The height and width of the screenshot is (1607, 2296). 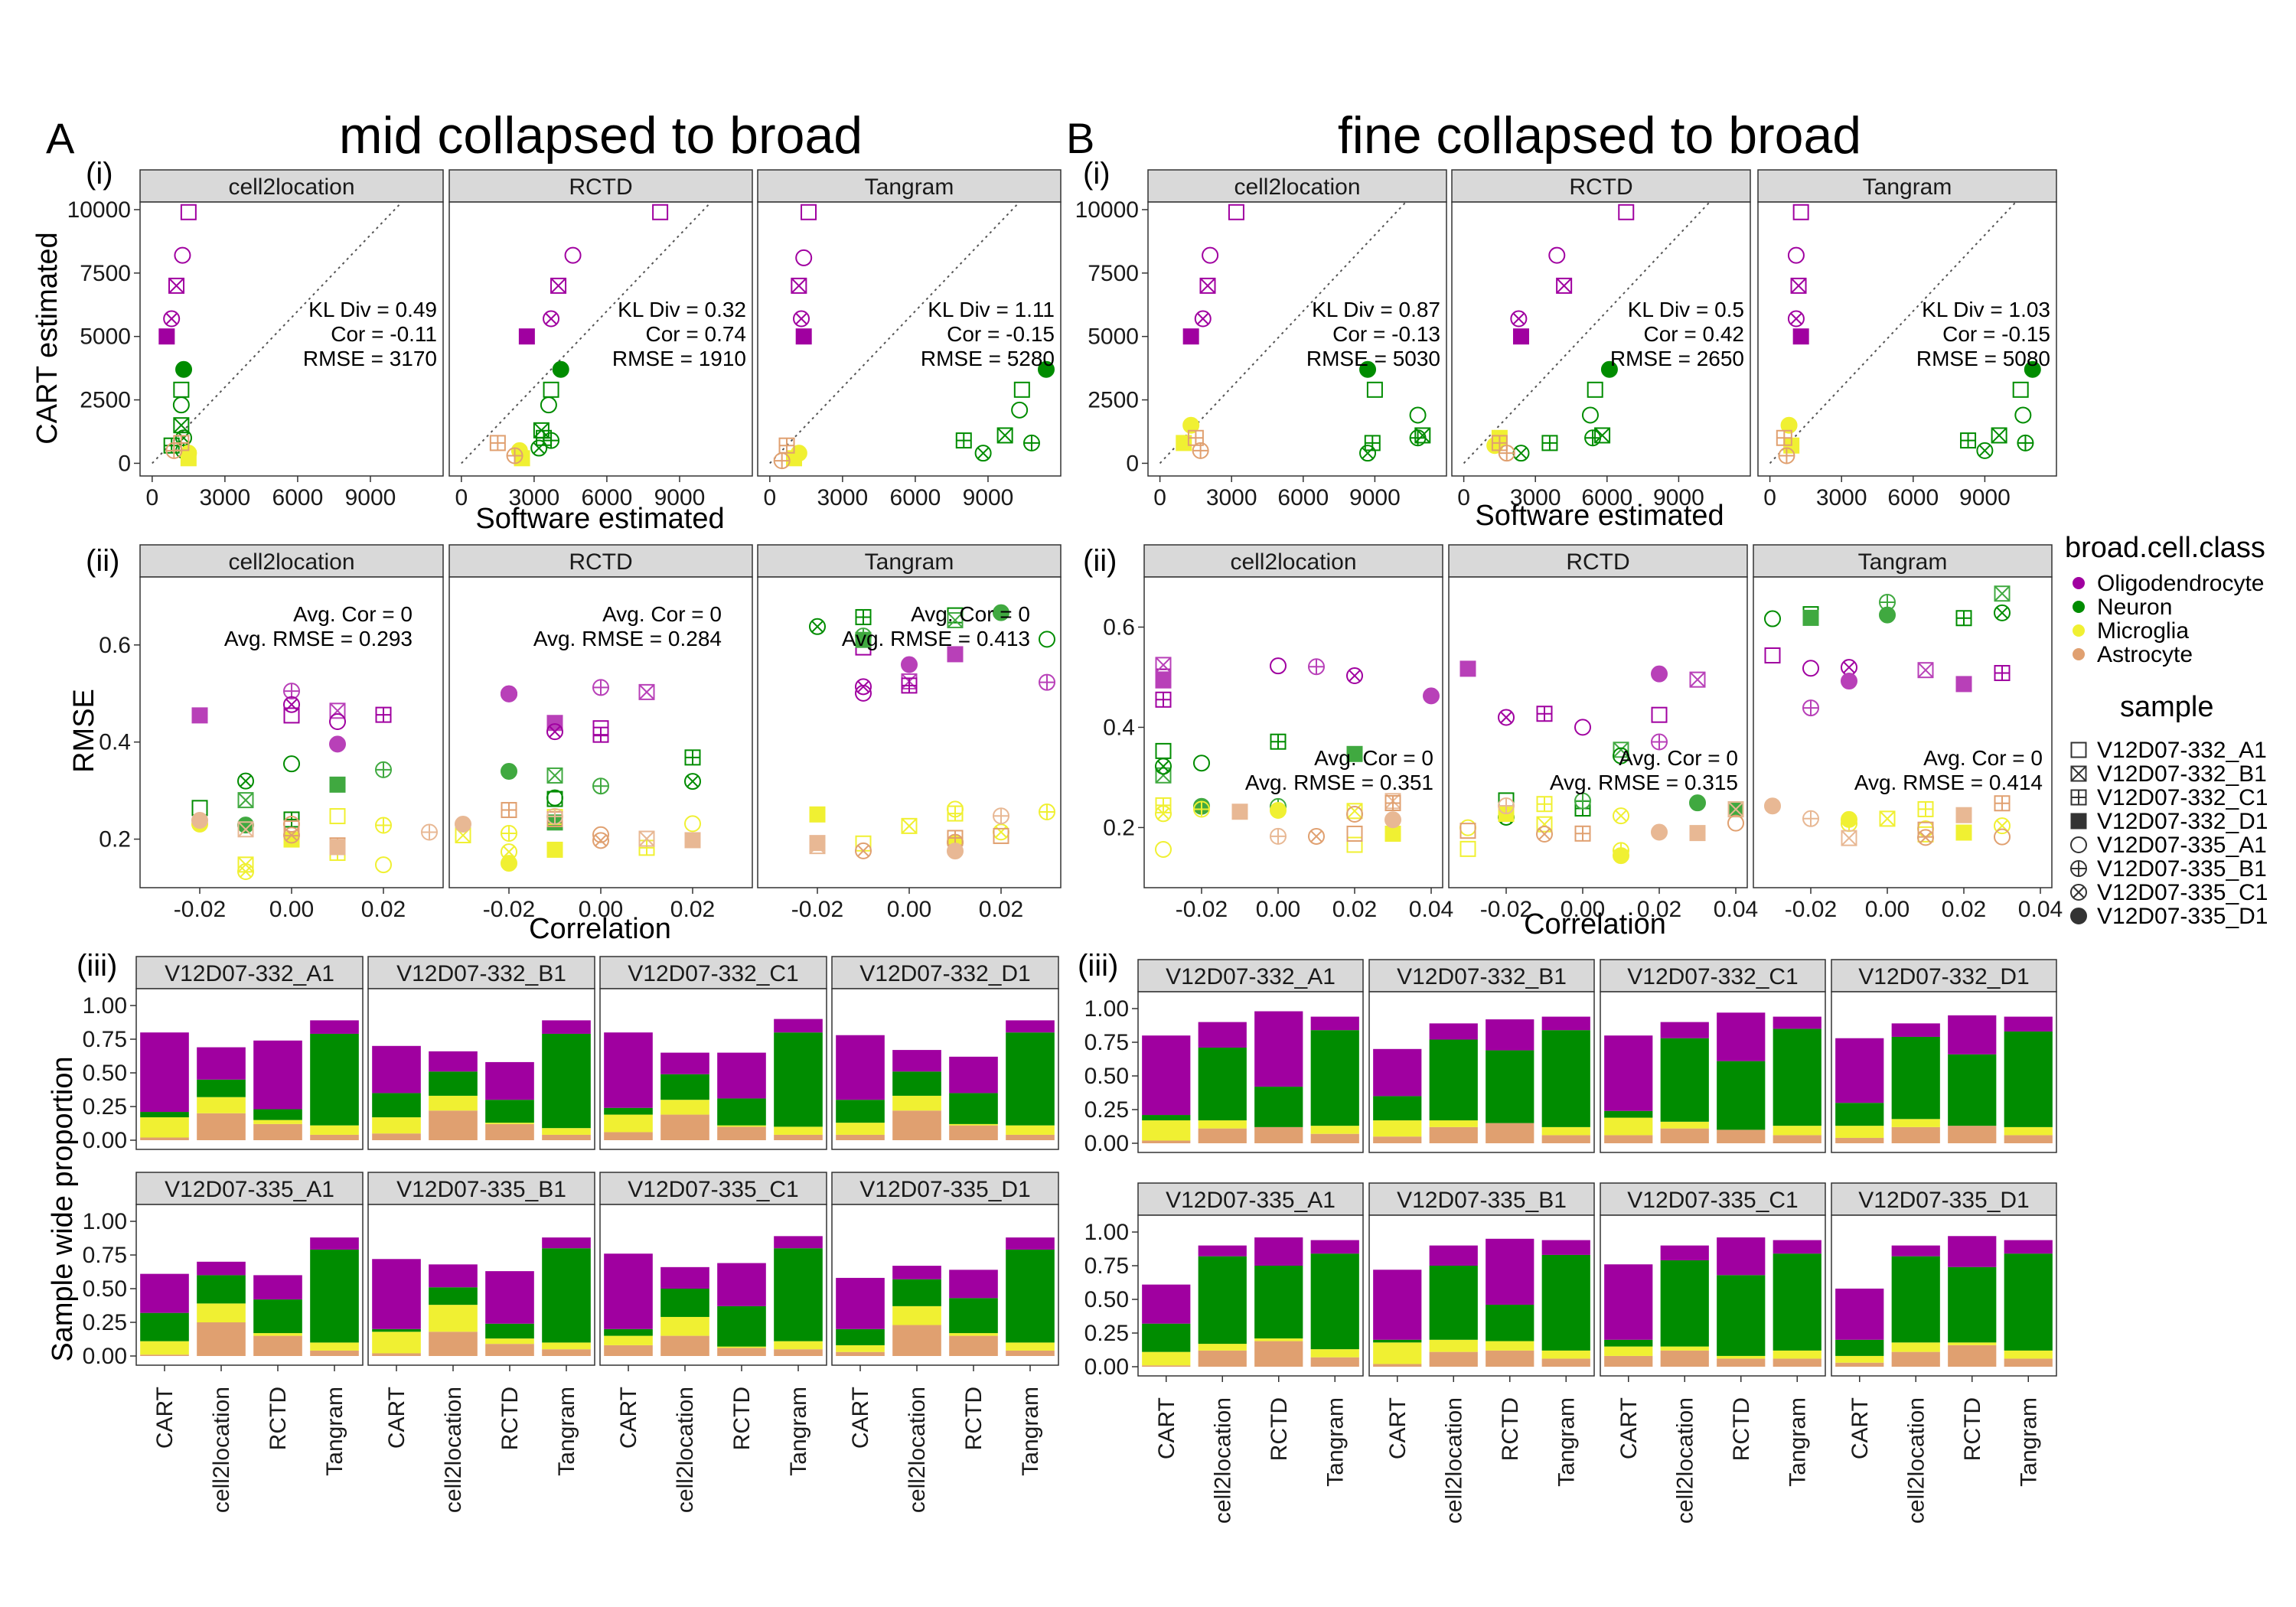 I want to click on A_iii-facet-V12D07-332_D1: V12D07-332_D1, so click(x=945, y=1053).